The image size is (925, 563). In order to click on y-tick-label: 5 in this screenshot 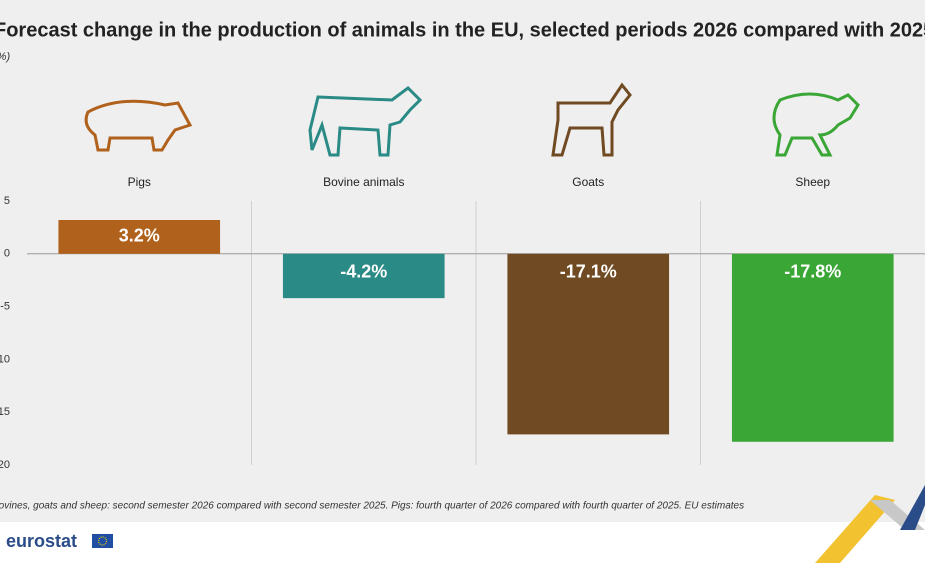, I will do `click(7, 201)`.